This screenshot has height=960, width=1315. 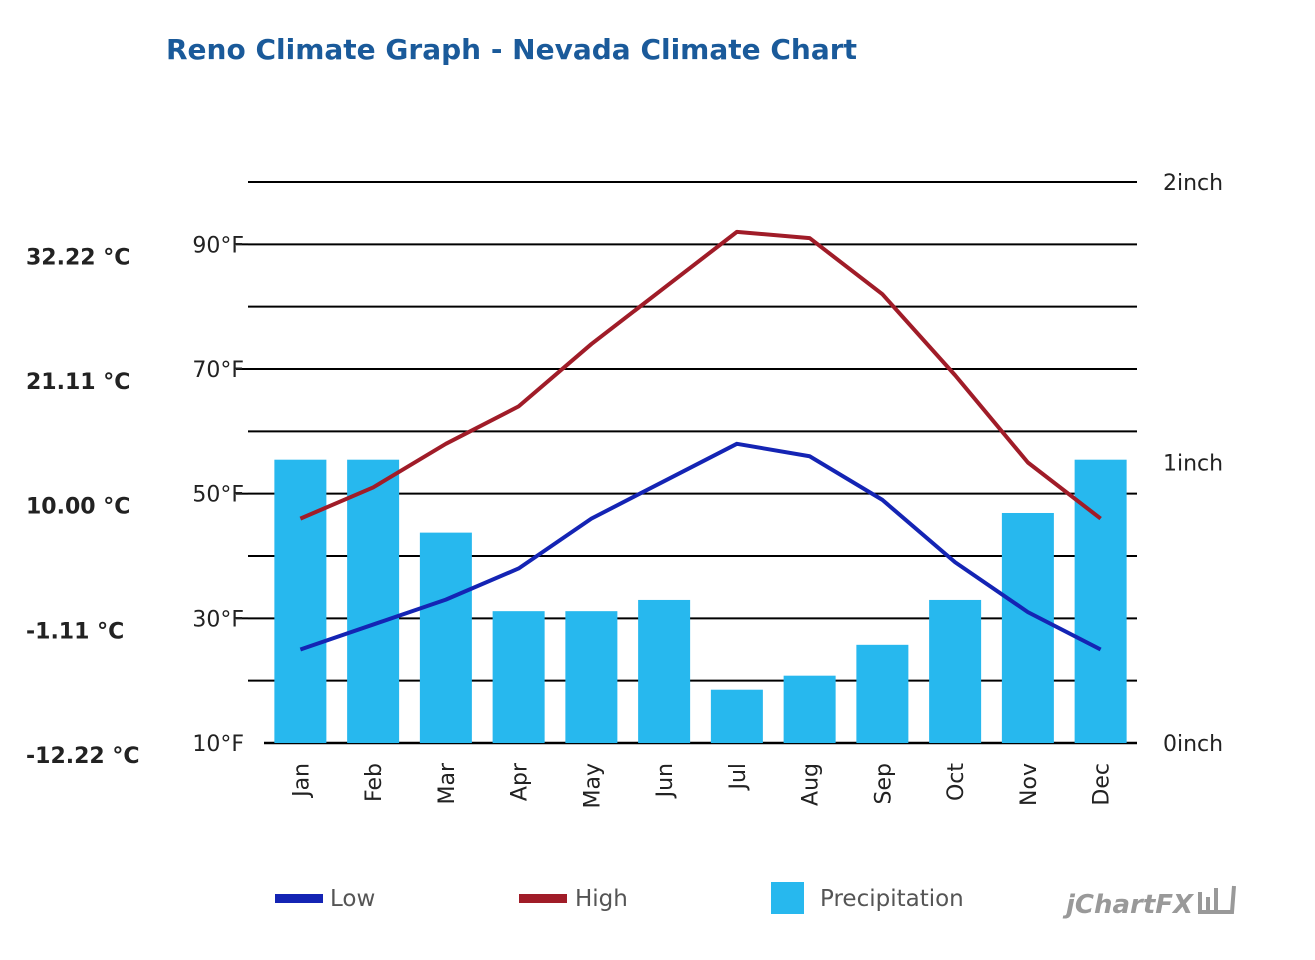 I want to click on celsius-tick-label: -12.22 °C, so click(x=83, y=756).